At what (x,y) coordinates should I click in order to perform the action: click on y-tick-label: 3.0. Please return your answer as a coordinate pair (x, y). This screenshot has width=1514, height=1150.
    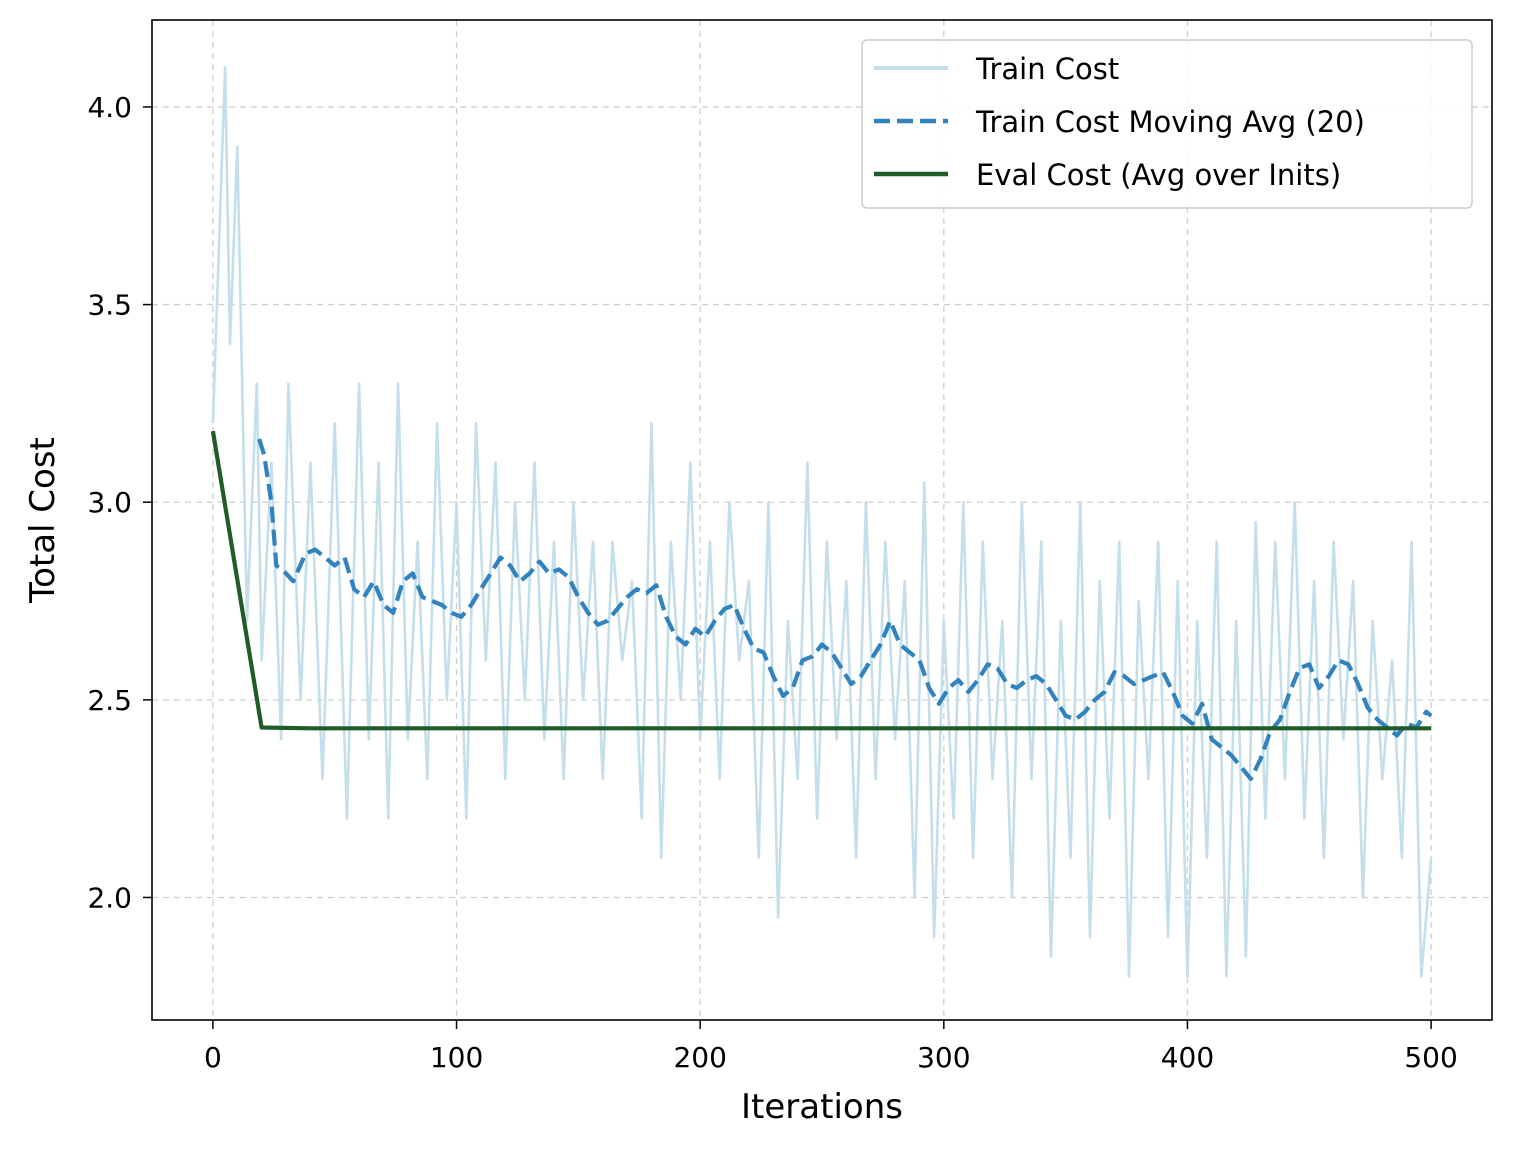
    Looking at the image, I should click on (109, 502).